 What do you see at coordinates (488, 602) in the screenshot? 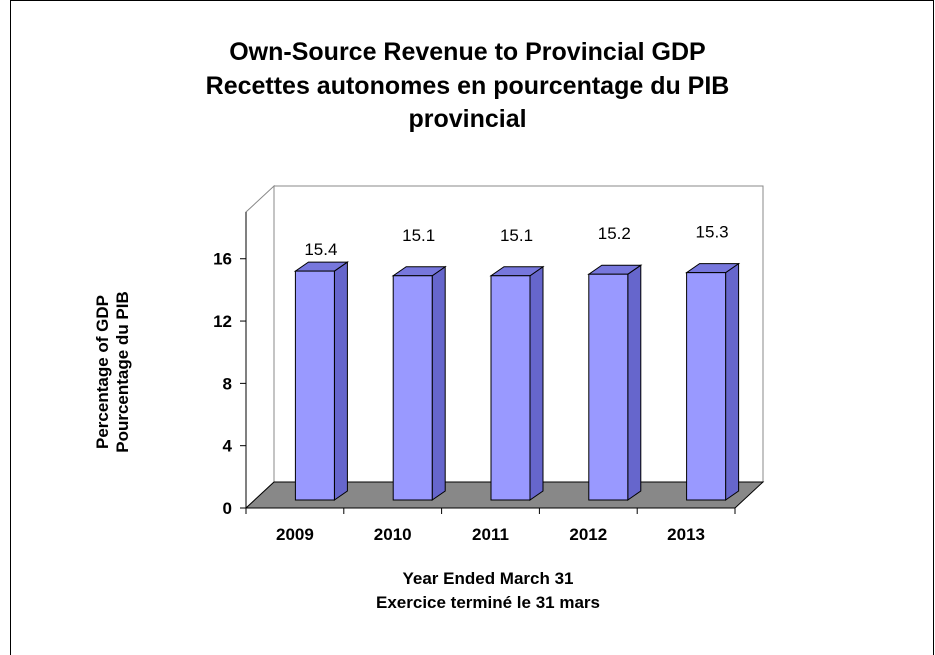
I see `x-axis-title-line-2: Exercice terminé le 31 mars` at bounding box center [488, 602].